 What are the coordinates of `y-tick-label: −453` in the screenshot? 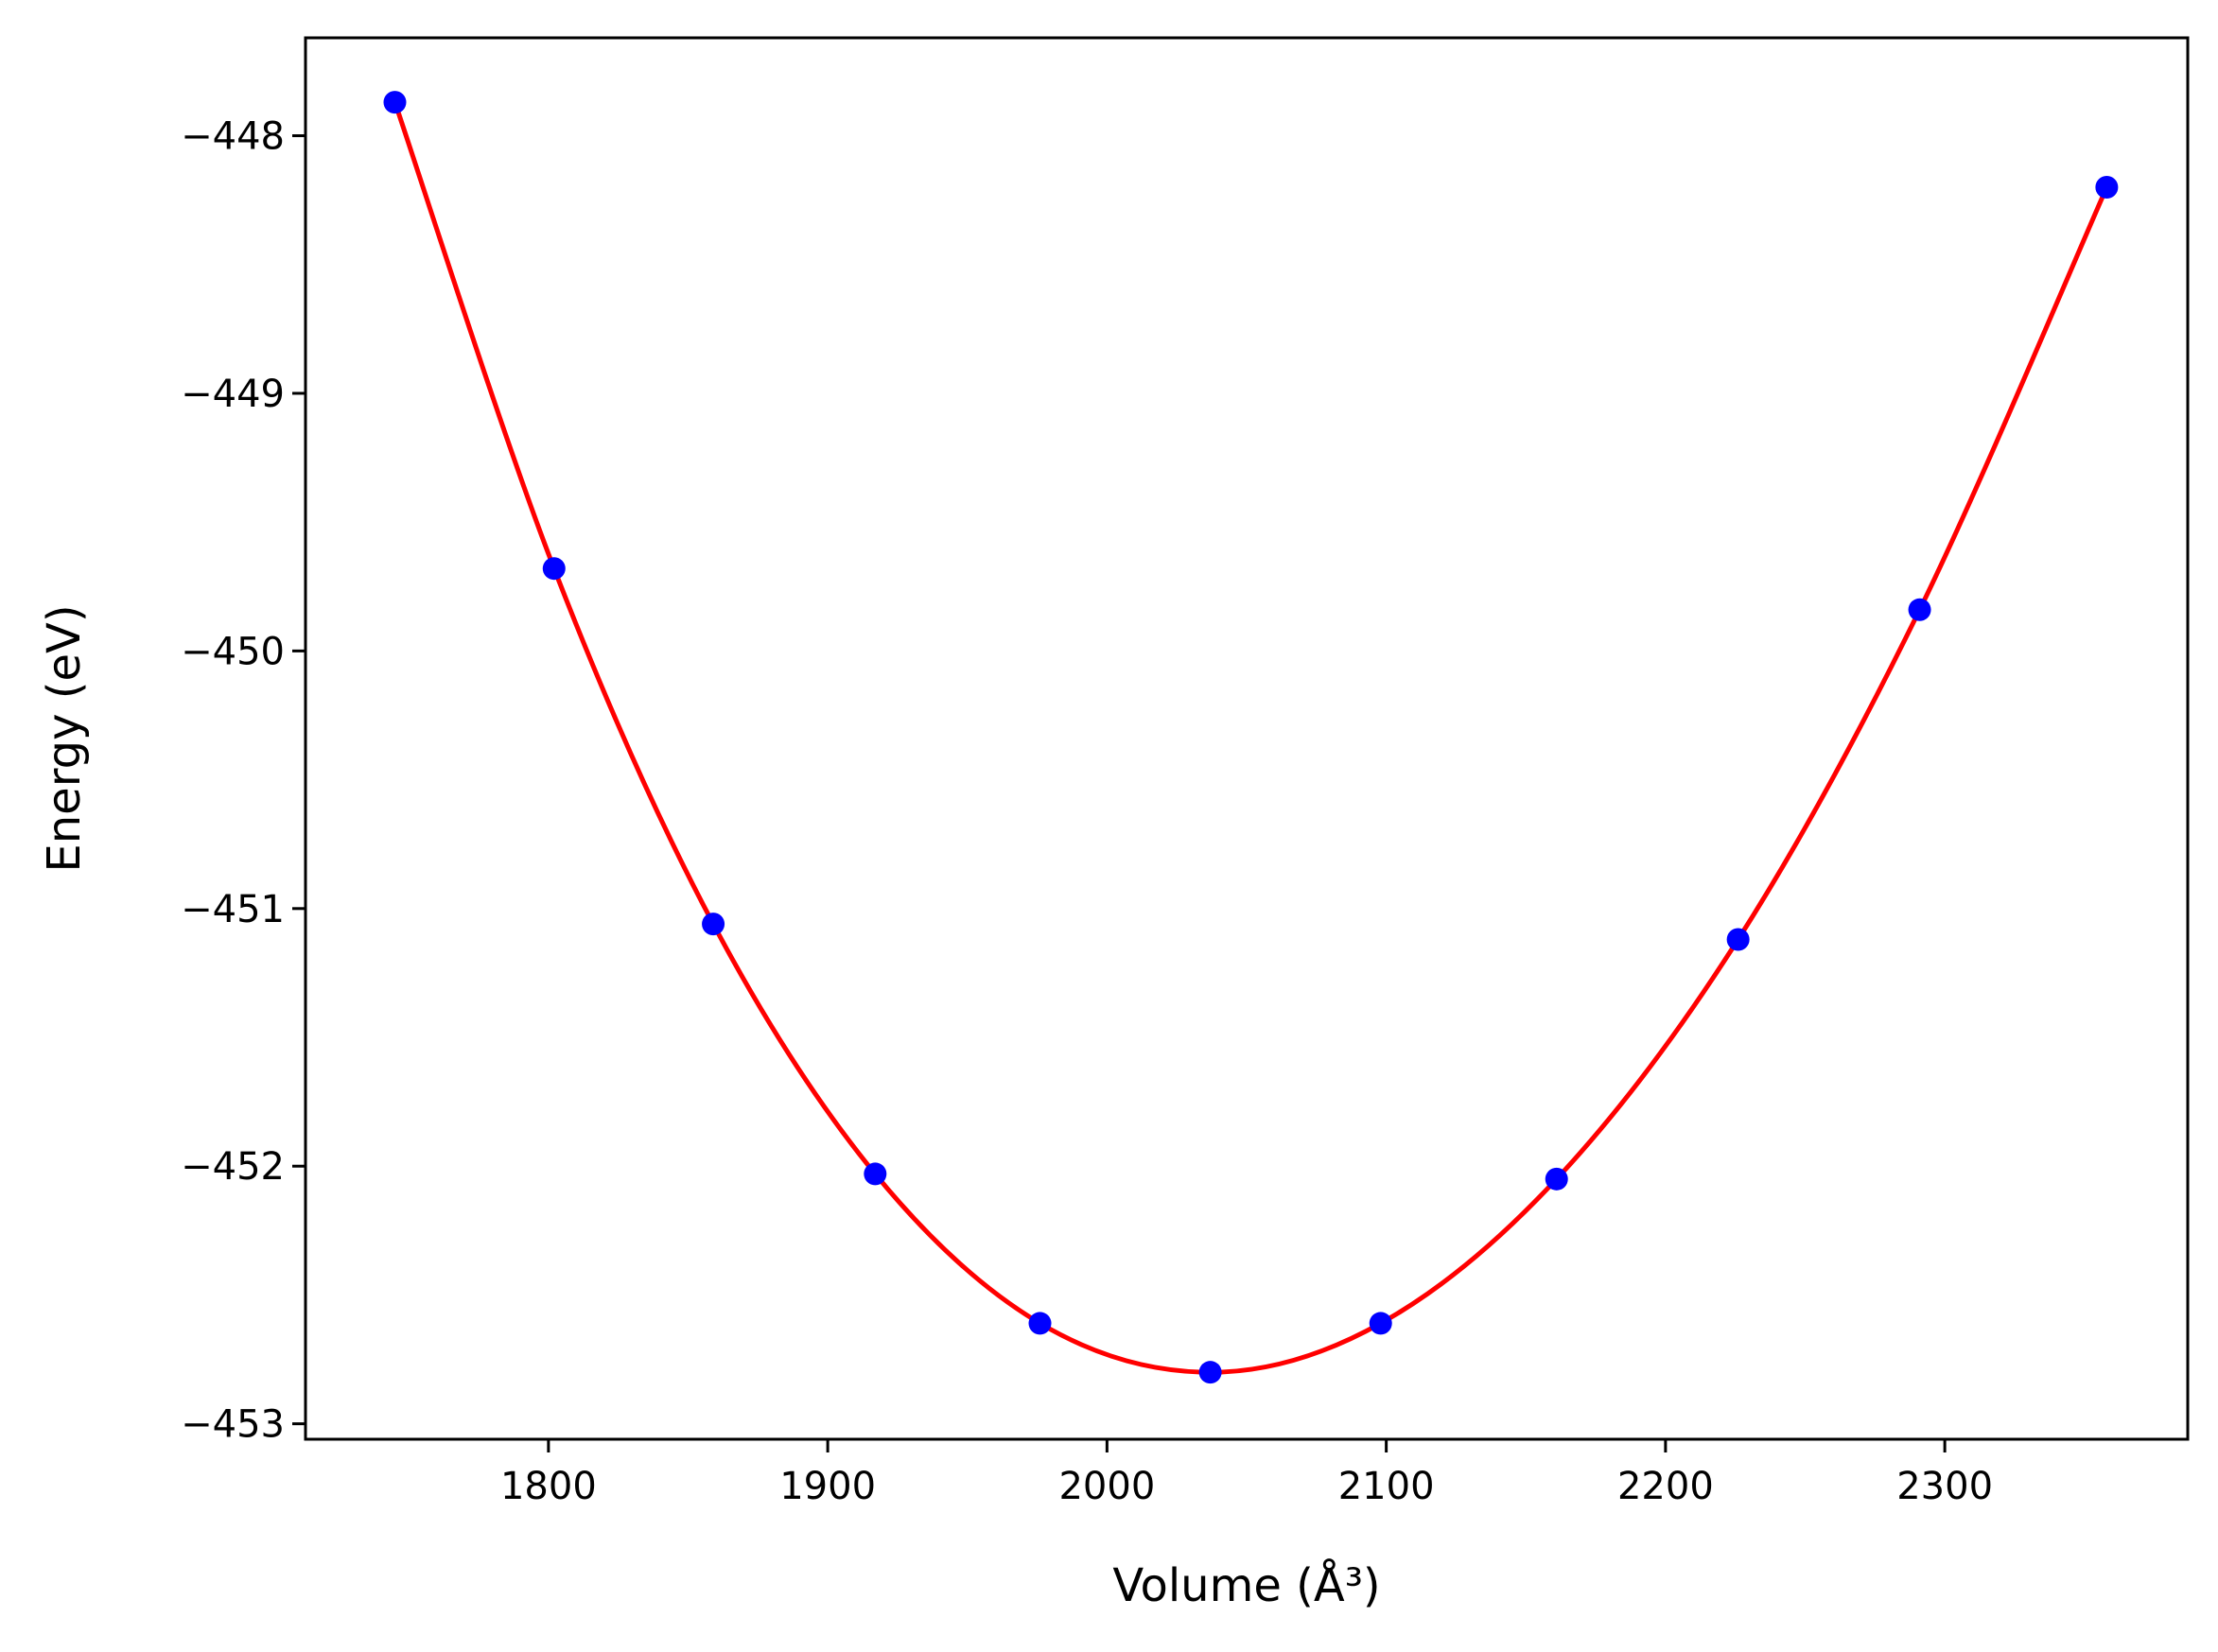 It's located at (233, 1425).